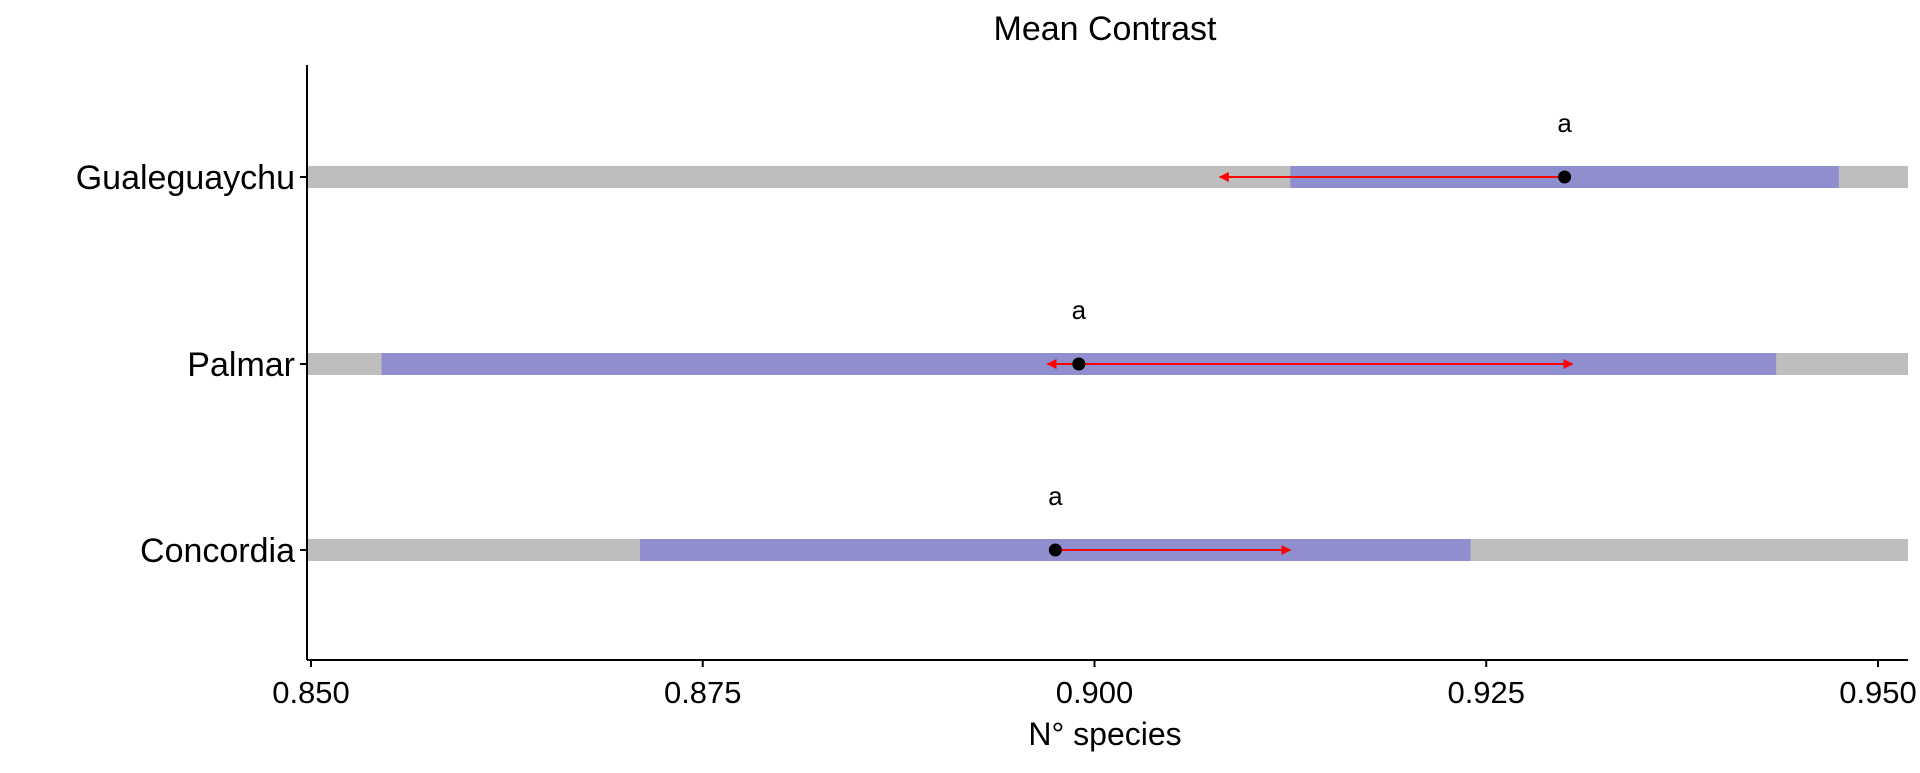 This screenshot has height=773, width=1920. What do you see at coordinates (703, 692) in the screenshot?
I see `x-tick-label-1: 0.875` at bounding box center [703, 692].